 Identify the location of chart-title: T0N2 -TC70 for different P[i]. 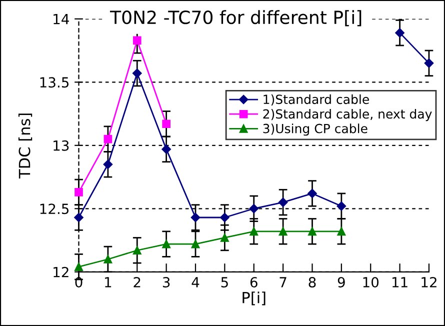
(236, 18).